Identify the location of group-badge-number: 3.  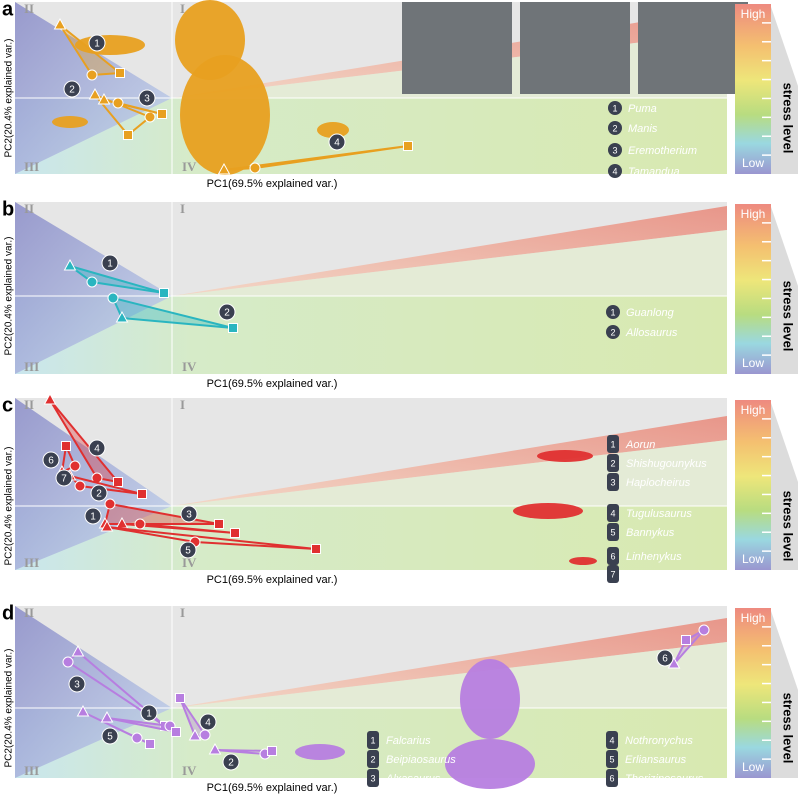
(77, 685).